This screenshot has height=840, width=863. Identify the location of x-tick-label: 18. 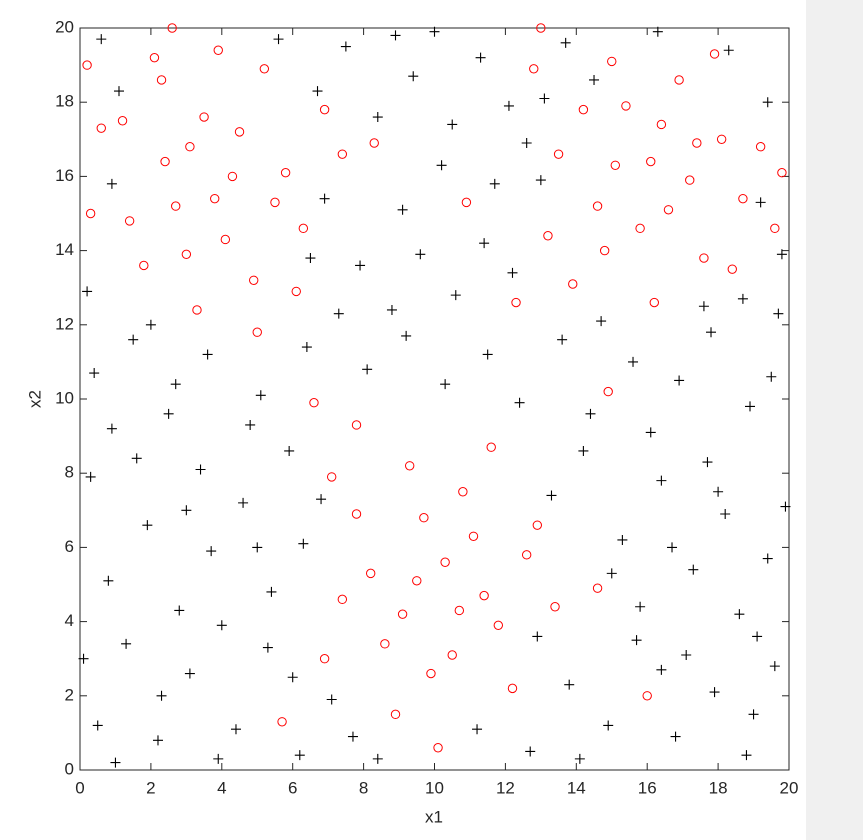
(718, 787).